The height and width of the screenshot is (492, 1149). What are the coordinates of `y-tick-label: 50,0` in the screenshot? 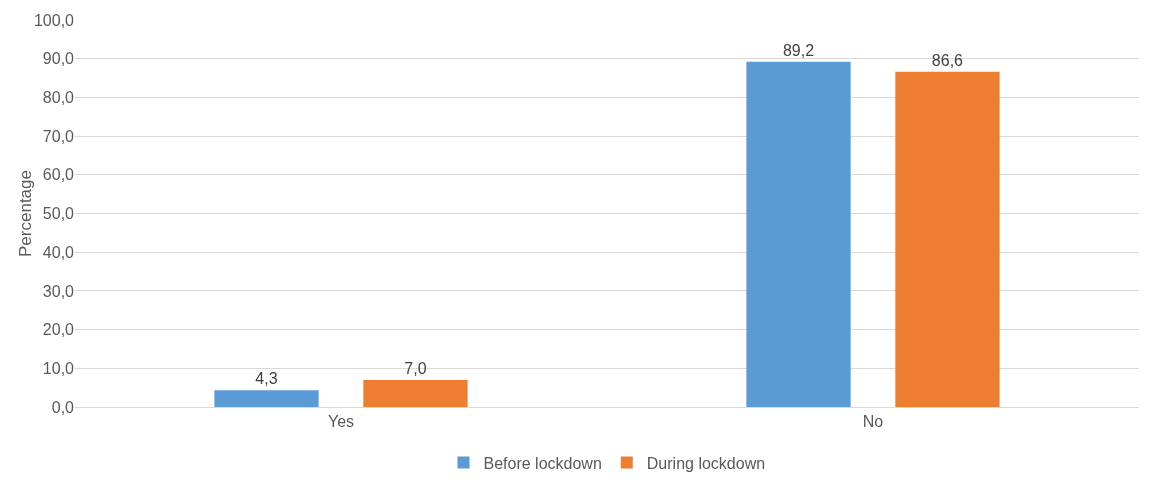 It's located at (58, 214).